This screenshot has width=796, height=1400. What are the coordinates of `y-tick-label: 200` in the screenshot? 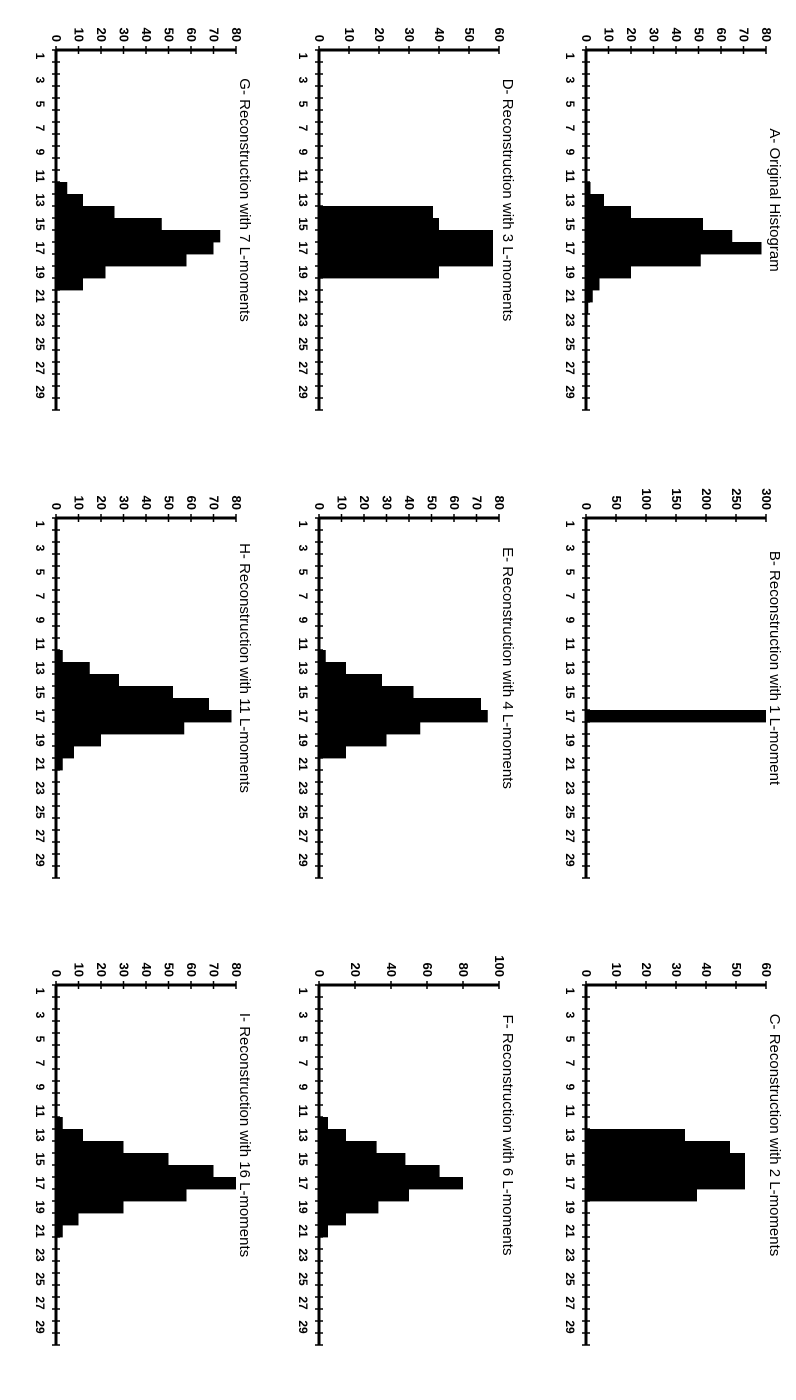 It's located at (706, 499).